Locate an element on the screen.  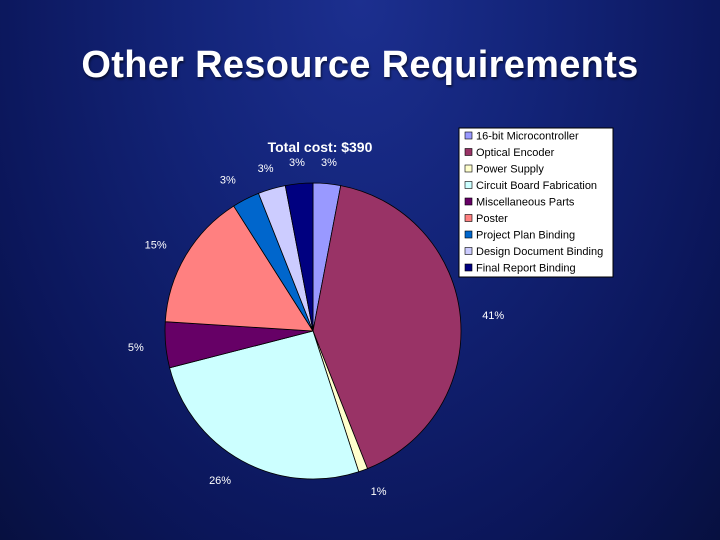
legend-label-project-plan-binding: Project Plan Binding is located at coordinates (525, 236).